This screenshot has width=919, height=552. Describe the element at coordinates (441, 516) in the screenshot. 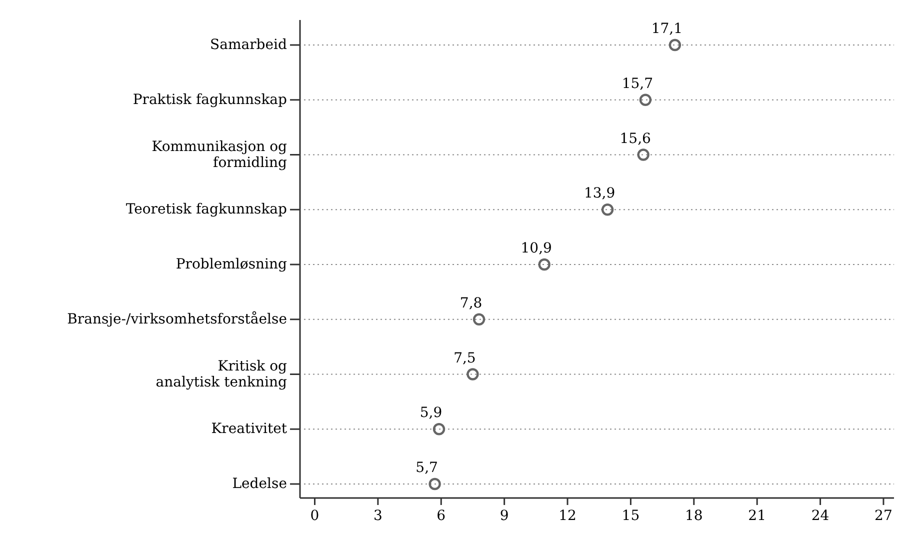

I see `x-tick-label: 6` at that location.